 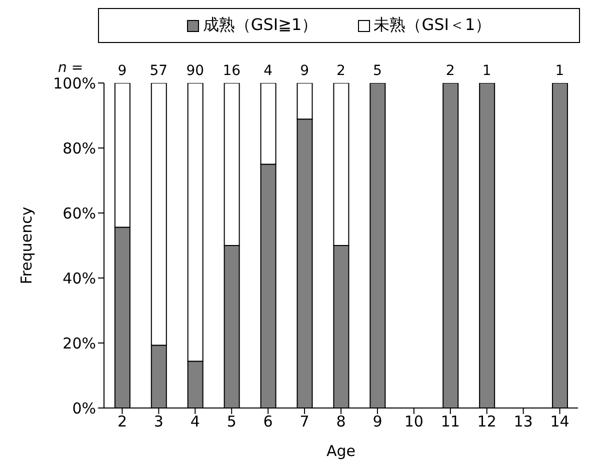 What do you see at coordinates (268, 71) in the screenshot?
I see `annotation: 4` at bounding box center [268, 71].